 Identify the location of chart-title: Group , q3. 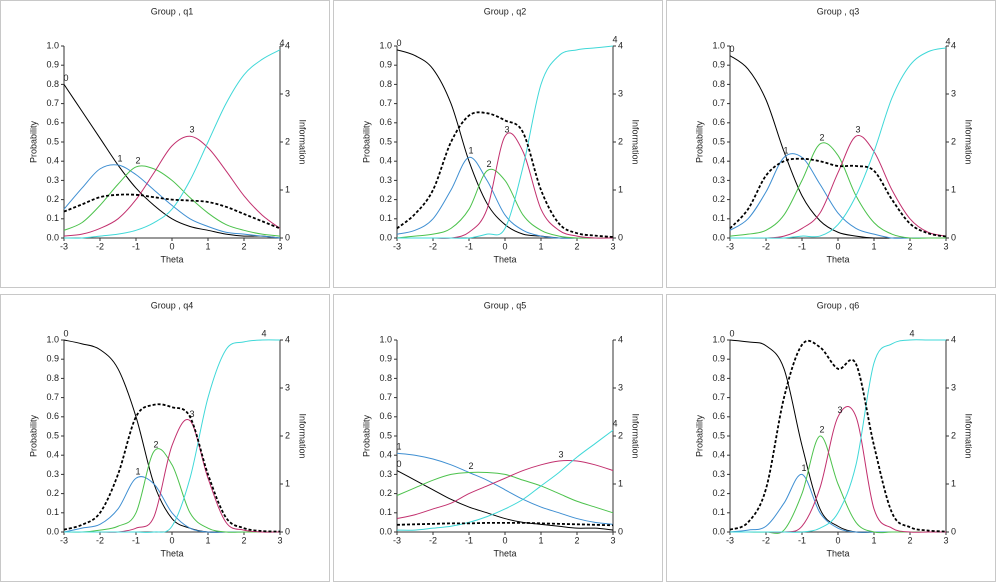
(838, 11).